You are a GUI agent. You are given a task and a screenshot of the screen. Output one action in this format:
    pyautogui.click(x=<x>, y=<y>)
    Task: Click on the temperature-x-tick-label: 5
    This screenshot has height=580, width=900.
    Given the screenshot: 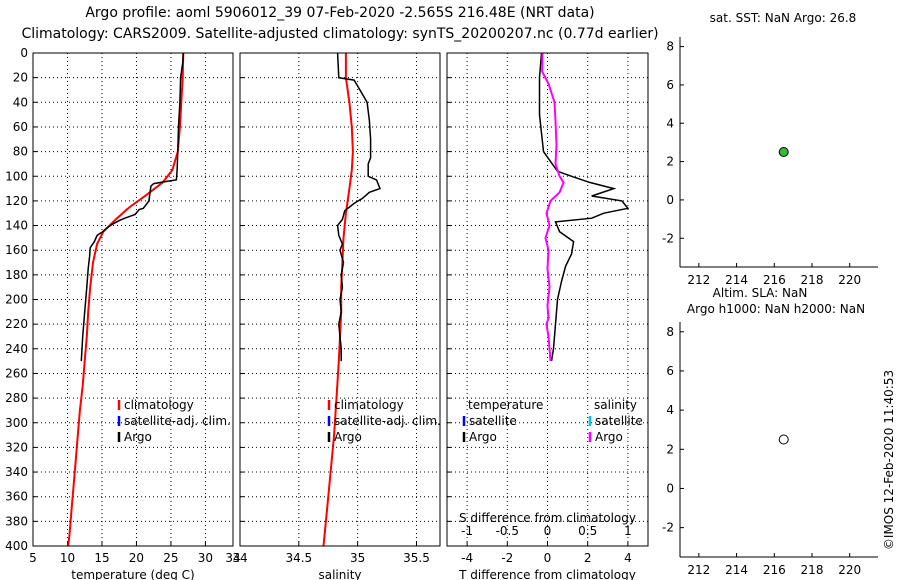 What is the action you would take?
    pyautogui.click(x=33, y=558)
    